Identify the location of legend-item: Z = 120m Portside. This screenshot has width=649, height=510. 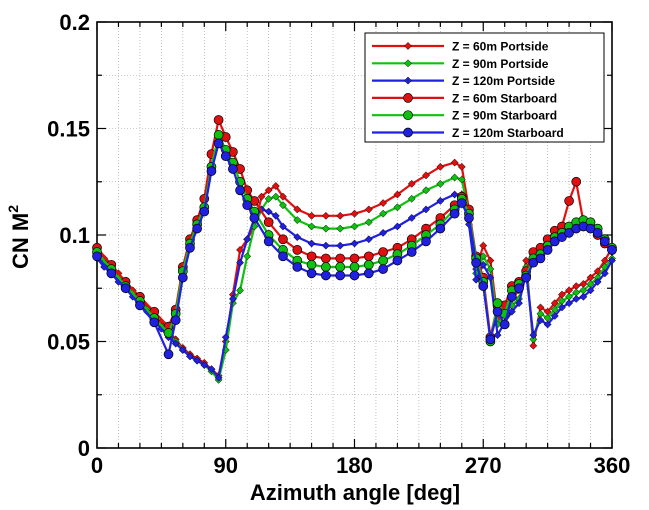
(463, 81).